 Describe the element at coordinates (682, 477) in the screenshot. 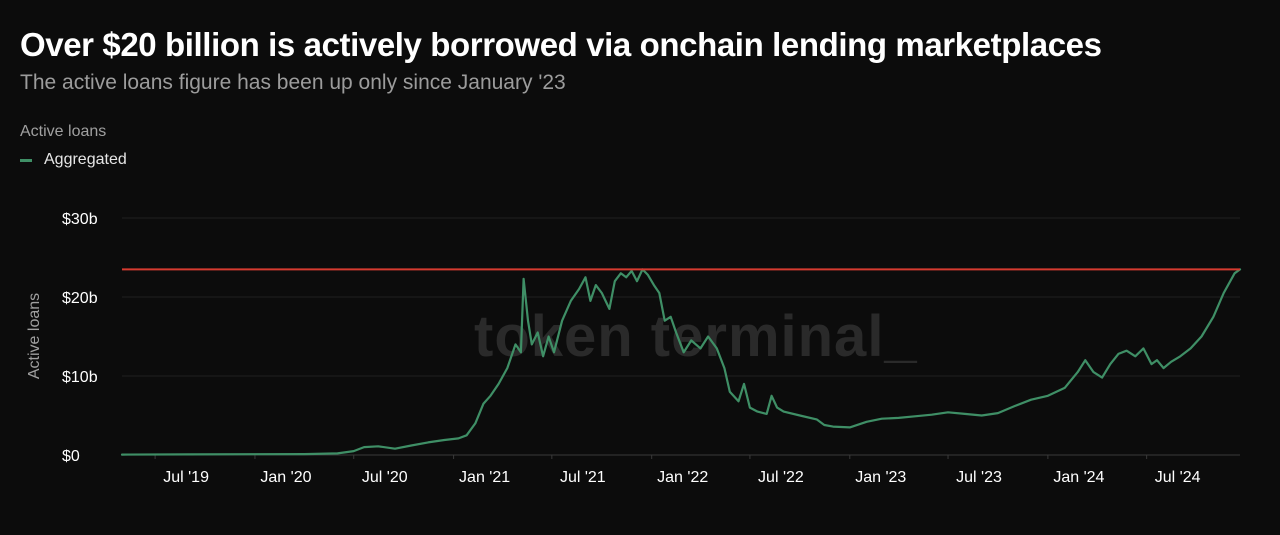

I see `x-tick-label: Jan '22` at that location.